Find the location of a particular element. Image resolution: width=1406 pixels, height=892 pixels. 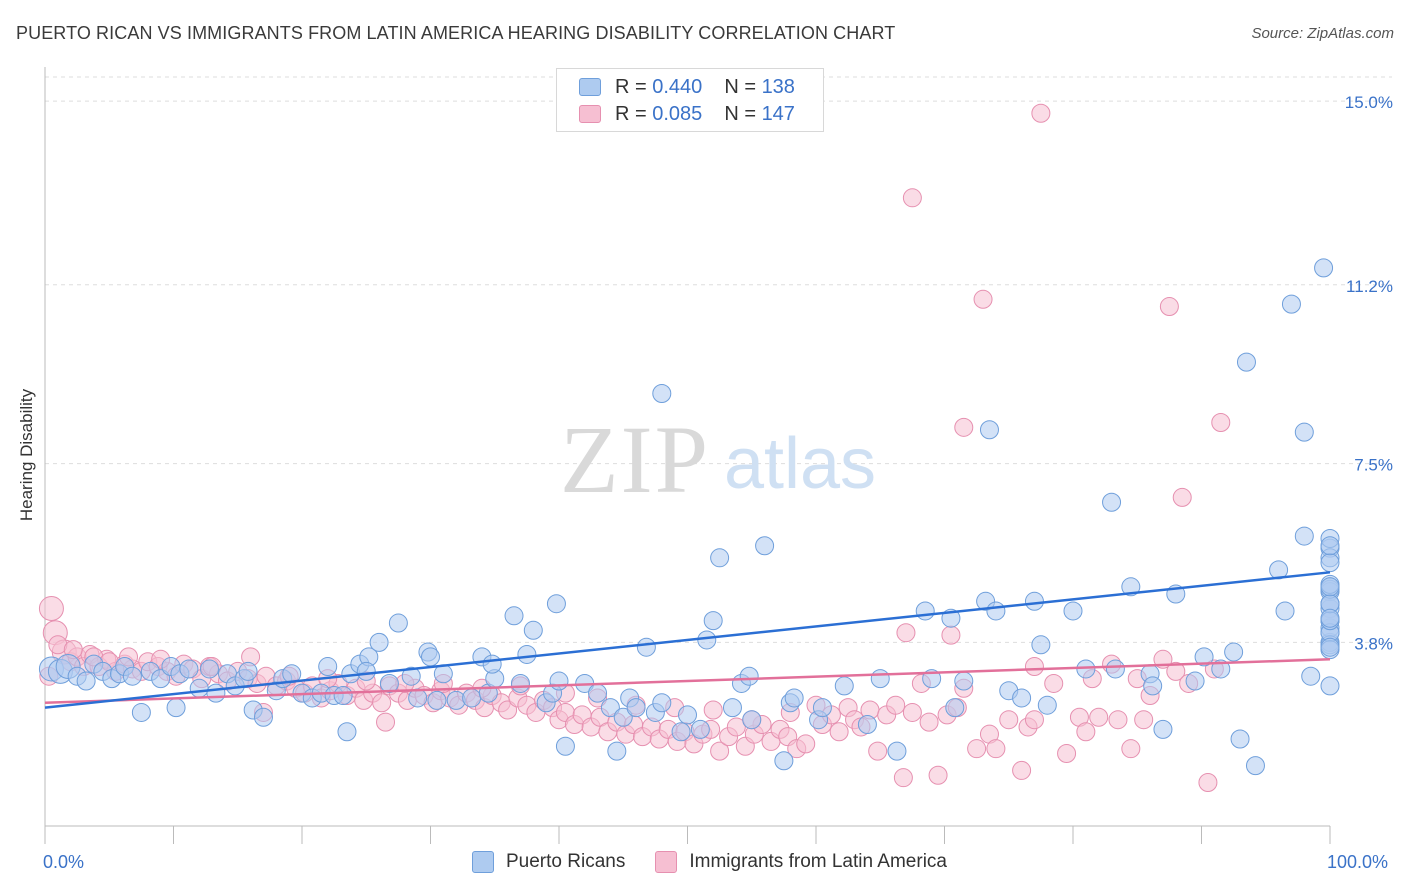

correlation-legend: R = 0.440 N = 138 R = 0.085 N = 147 is located at coordinates (690, 100).